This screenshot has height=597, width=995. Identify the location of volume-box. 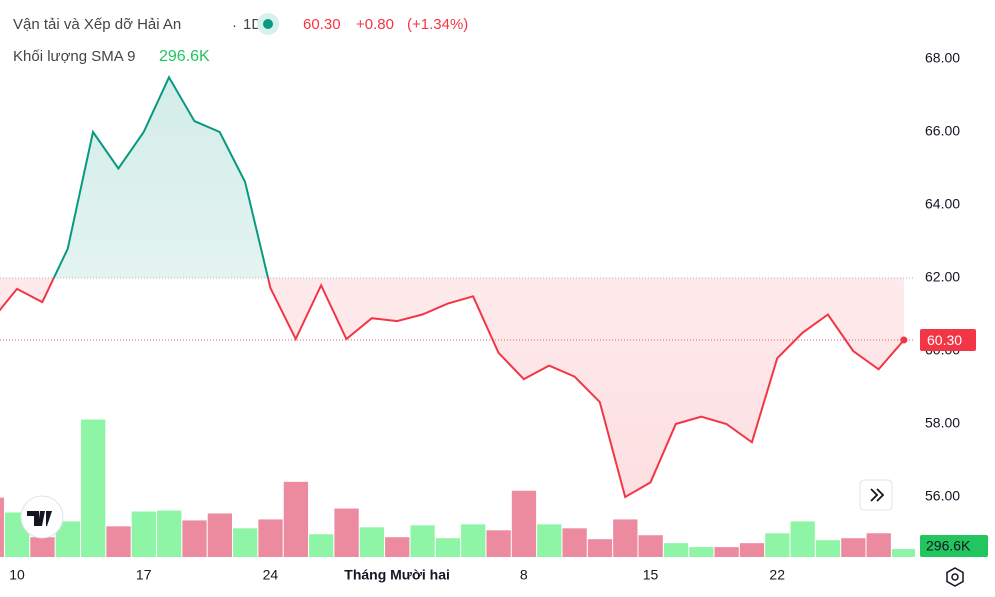
(954, 546).